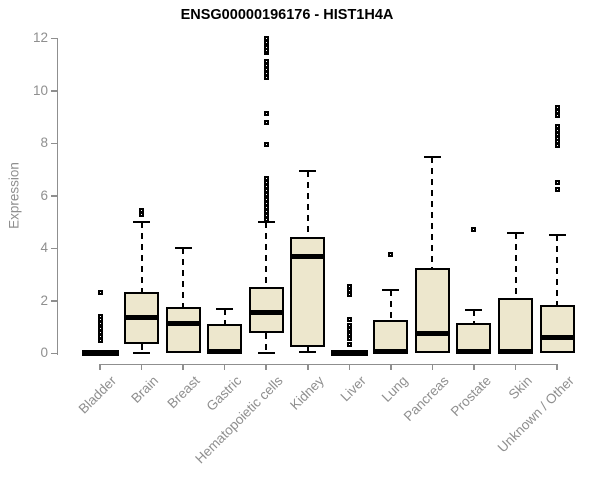 This screenshot has height=500, width=600. What do you see at coordinates (427, 398) in the screenshot?
I see `x-tick-label: Pancreas` at bounding box center [427, 398].